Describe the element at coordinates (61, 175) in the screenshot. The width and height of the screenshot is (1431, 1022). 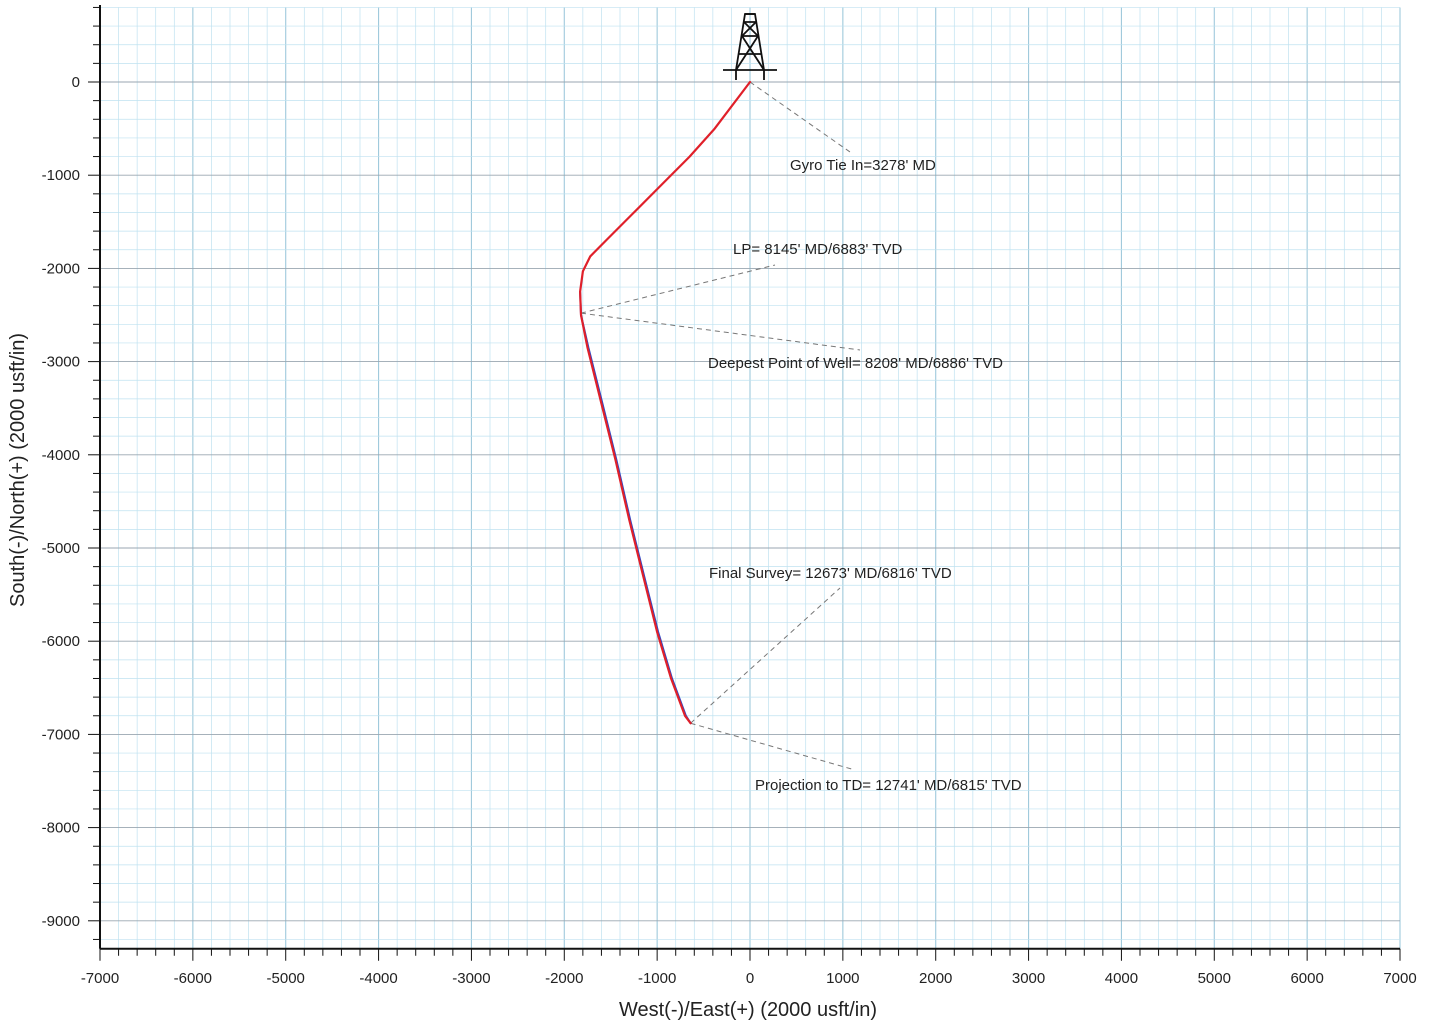
I see `y-tick-label: -1000` at that location.